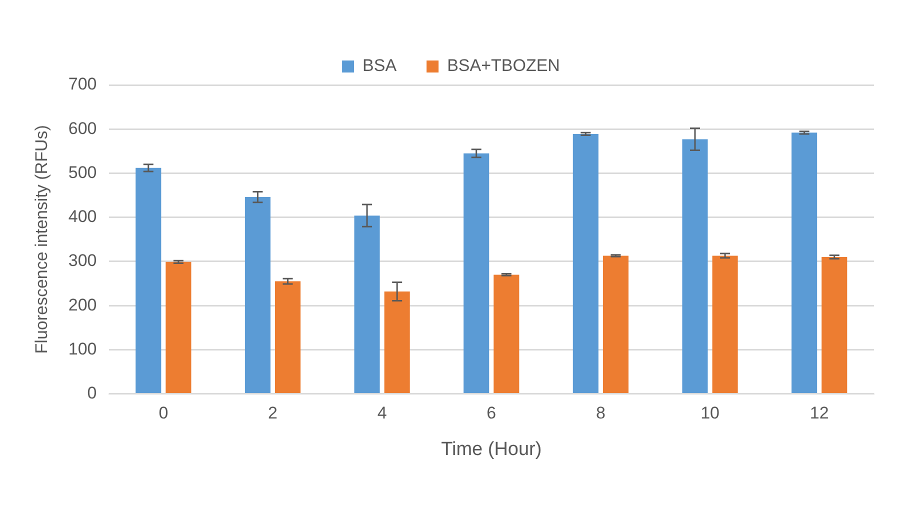 The image size is (922, 513). Describe the element at coordinates (819, 413) in the screenshot. I see `x-tick-label: 12` at that location.